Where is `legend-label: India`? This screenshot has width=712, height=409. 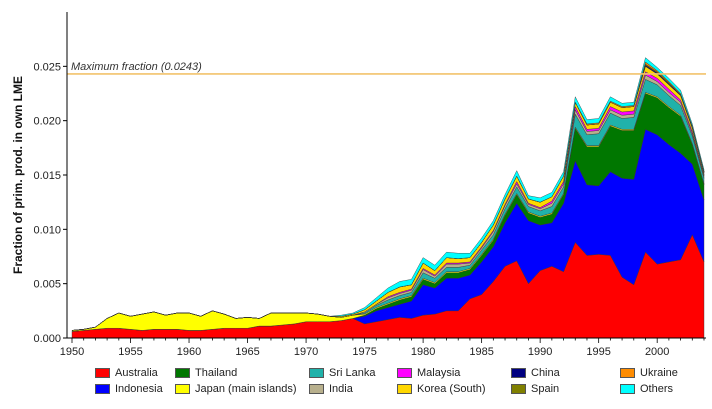
legend-label: India is located at coordinates (341, 389).